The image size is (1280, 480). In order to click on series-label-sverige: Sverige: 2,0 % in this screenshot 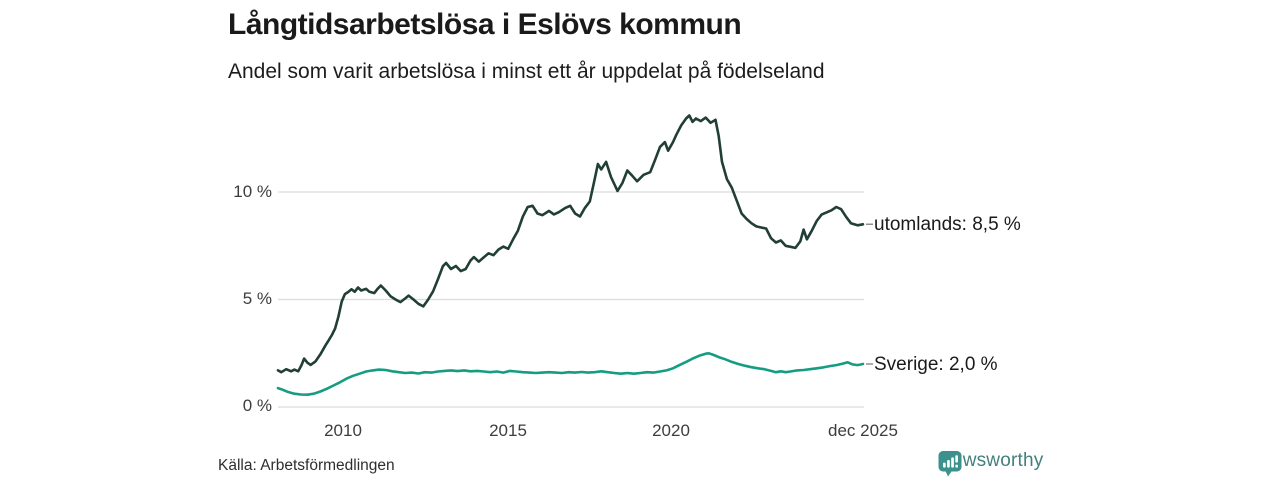, I will do `click(936, 364)`.